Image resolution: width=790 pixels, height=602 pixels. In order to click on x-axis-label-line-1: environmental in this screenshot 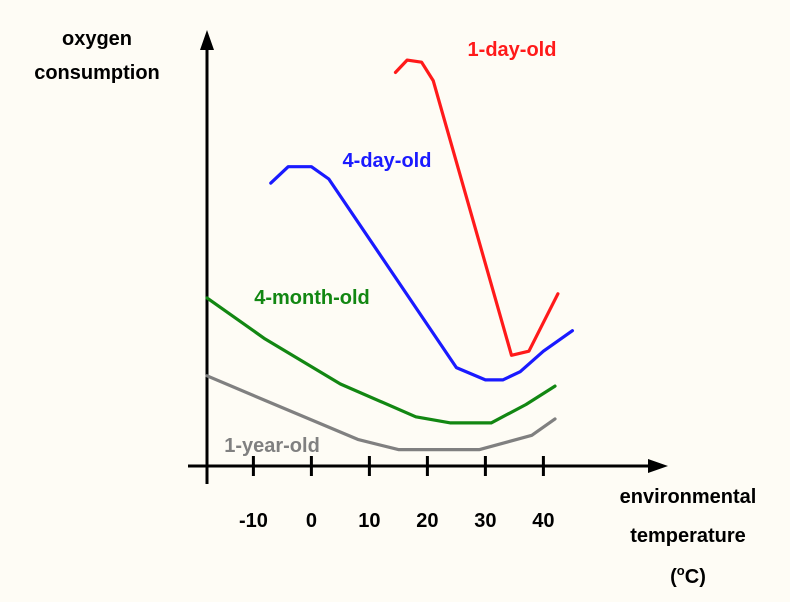, I will do `click(688, 497)`.